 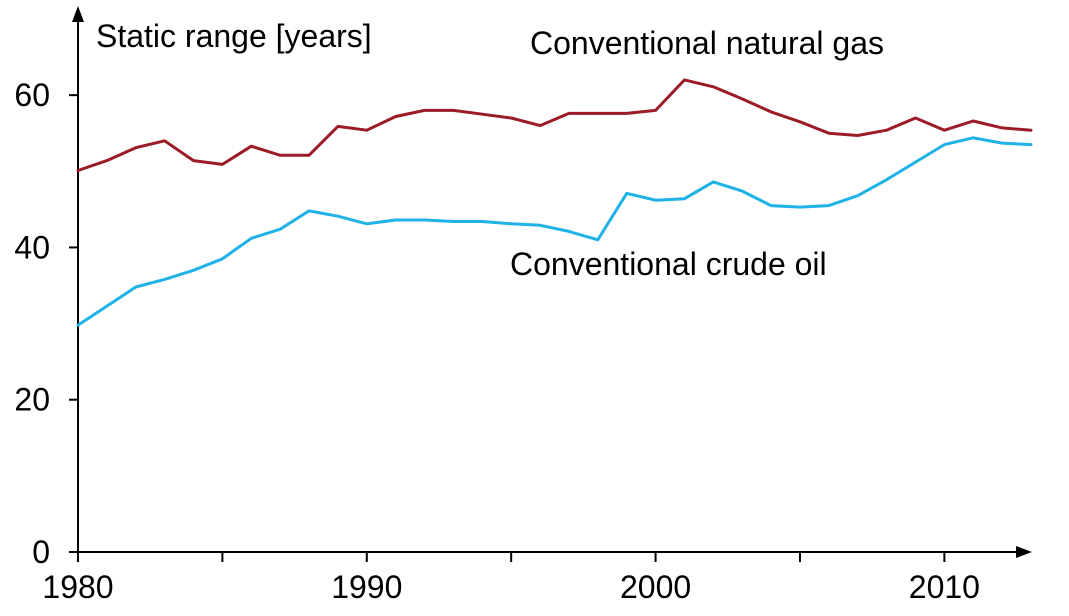 What do you see at coordinates (668, 264) in the screenshot?
I see `series-label-crude-oil: Conventional crude oil` at bounding box center [668, 264].